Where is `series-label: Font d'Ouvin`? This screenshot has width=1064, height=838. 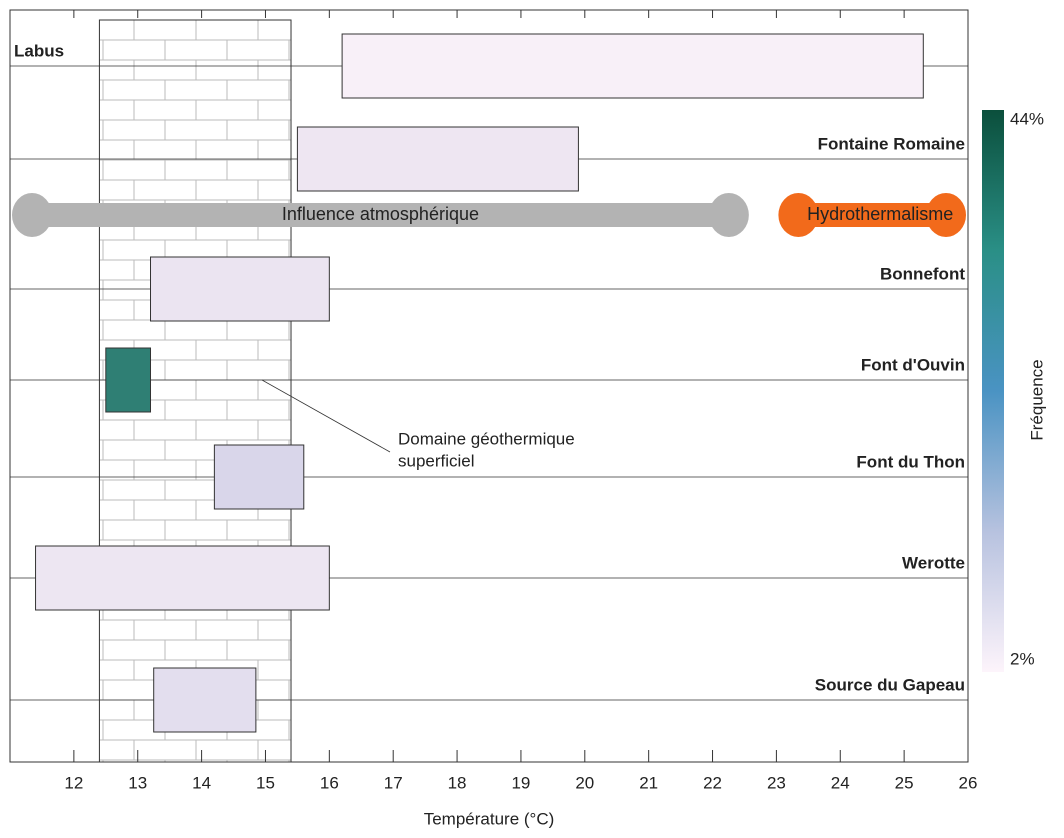 series-label: Font d'Ouvin is located at coordinates (913, 364).